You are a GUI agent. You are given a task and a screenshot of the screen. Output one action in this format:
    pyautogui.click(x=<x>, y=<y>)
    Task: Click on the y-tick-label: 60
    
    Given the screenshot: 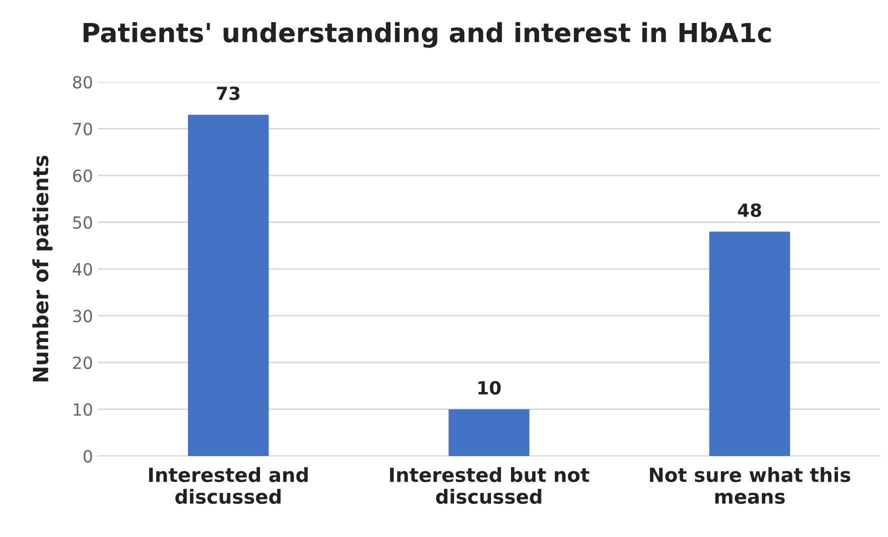 What is the action you would take?
    pyautogui.click(x=82, y=175)
    